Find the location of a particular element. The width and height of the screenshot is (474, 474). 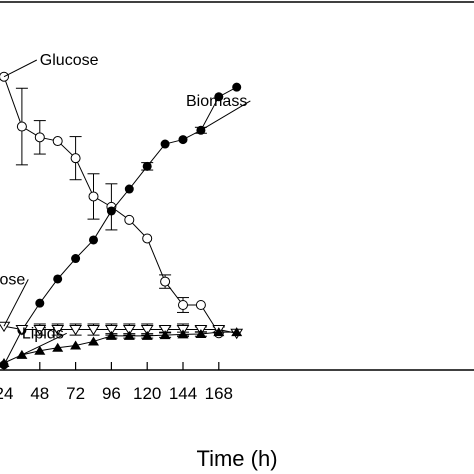

annotation-label: Biomass is located at coordinates (216, 101).